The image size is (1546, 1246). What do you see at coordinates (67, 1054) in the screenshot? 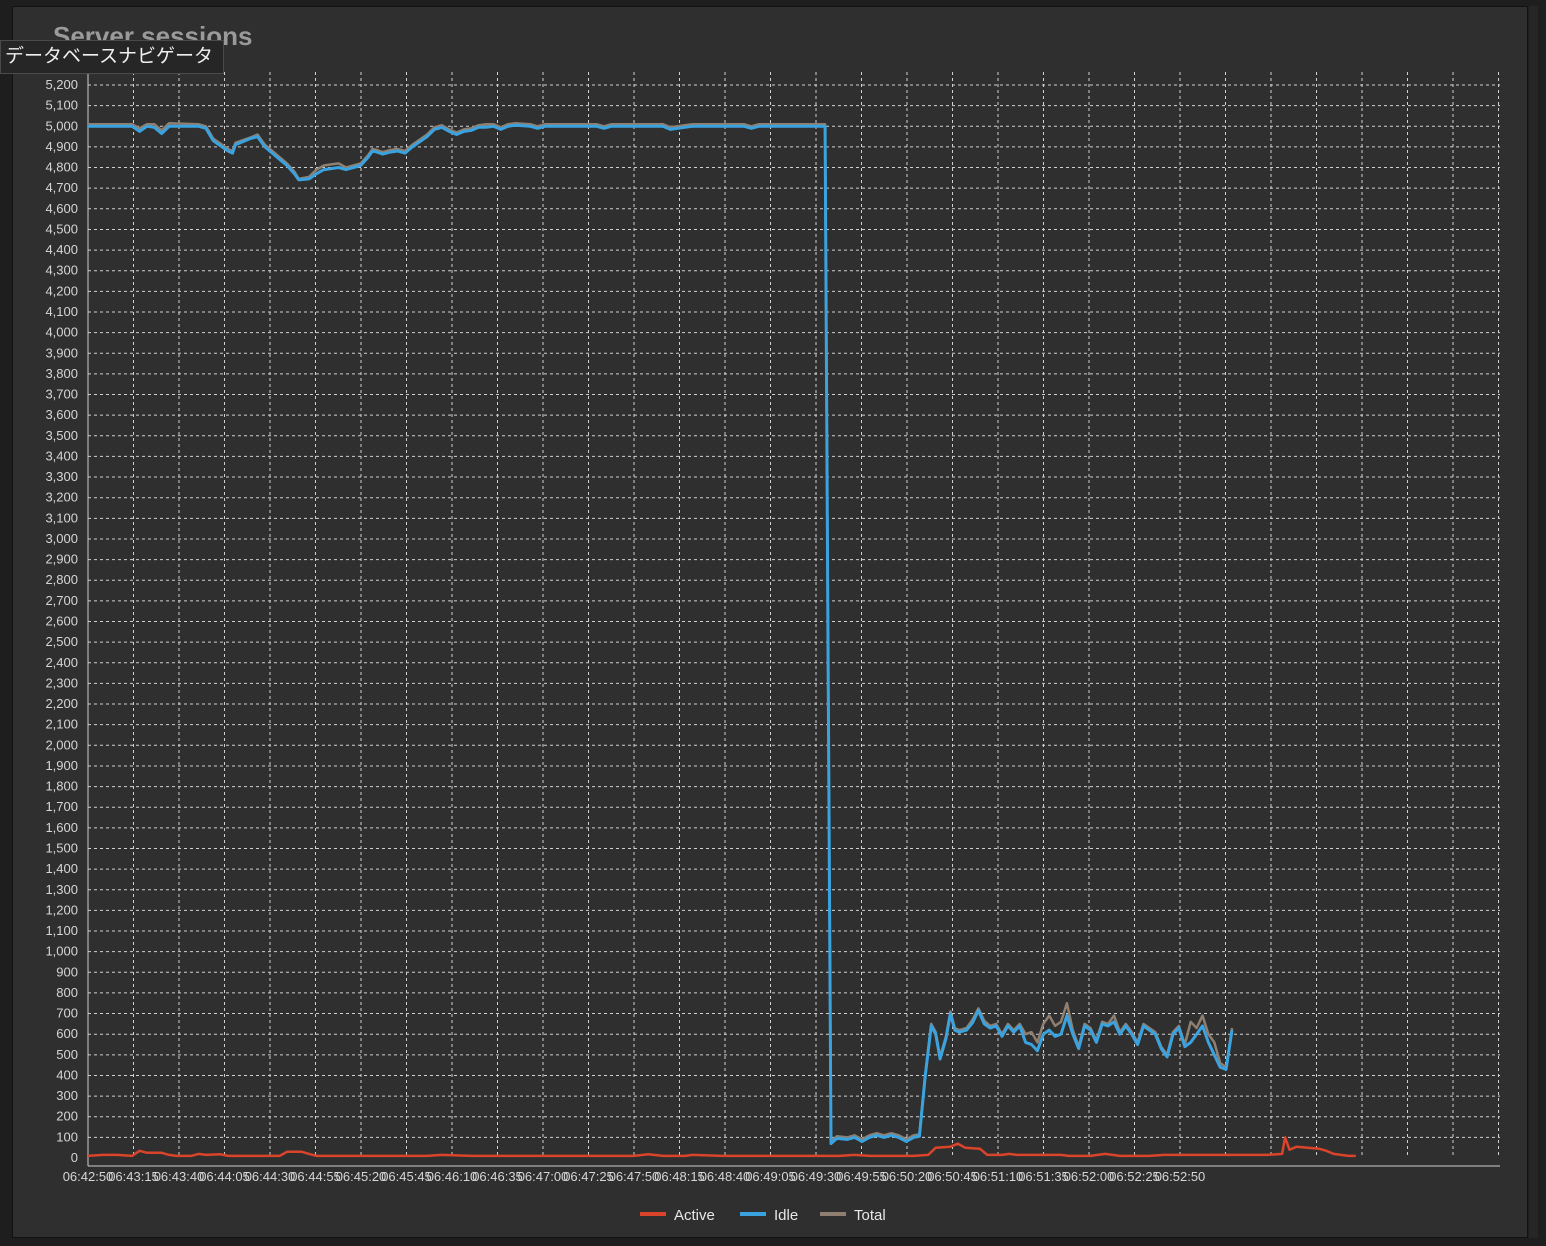
I see `y-tick-label: 500` at bounding box center [67, 1054].